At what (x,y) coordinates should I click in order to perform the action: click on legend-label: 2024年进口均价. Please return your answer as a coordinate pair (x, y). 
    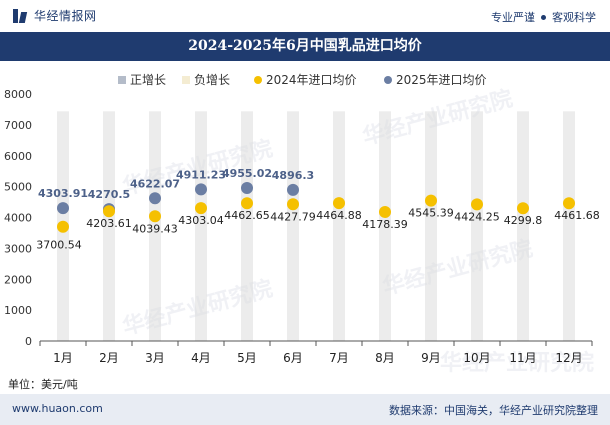
    Looking at the image, I should click on (311, 80).